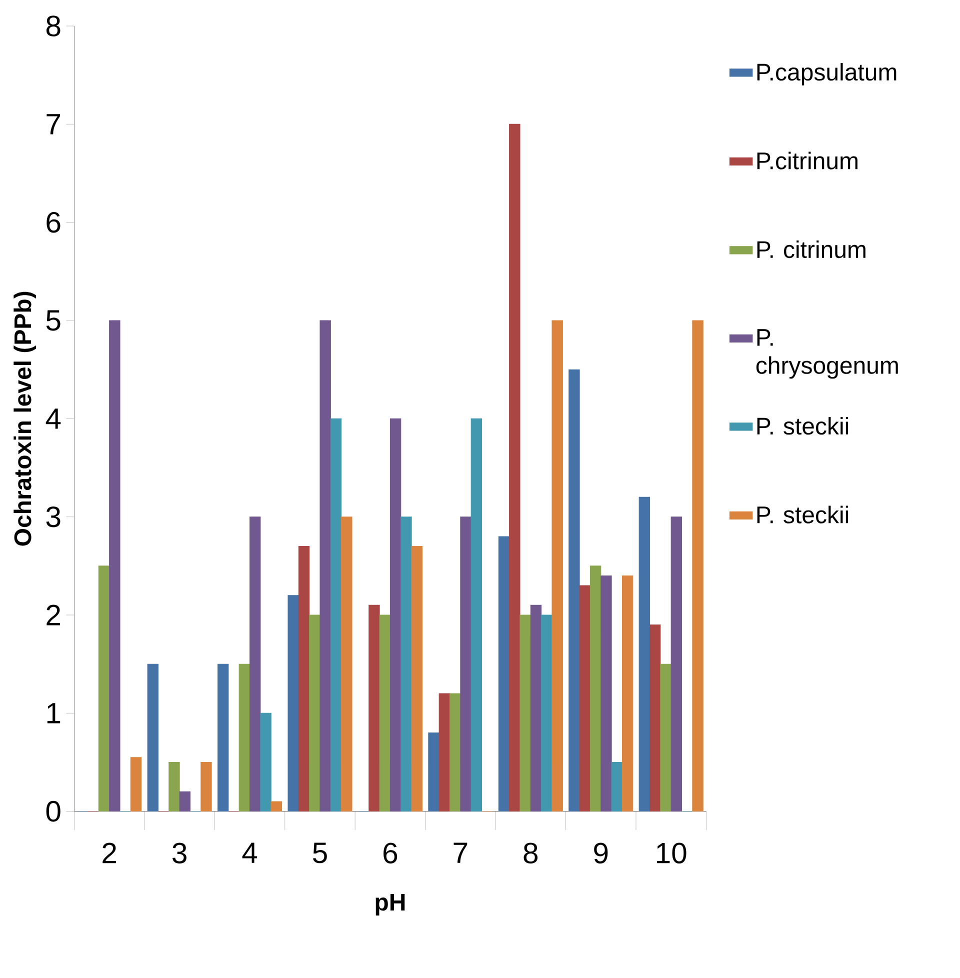  Describe the element at coordinates (461, 852) in the screenshot. I see `x-tick-label: 7` at that location.